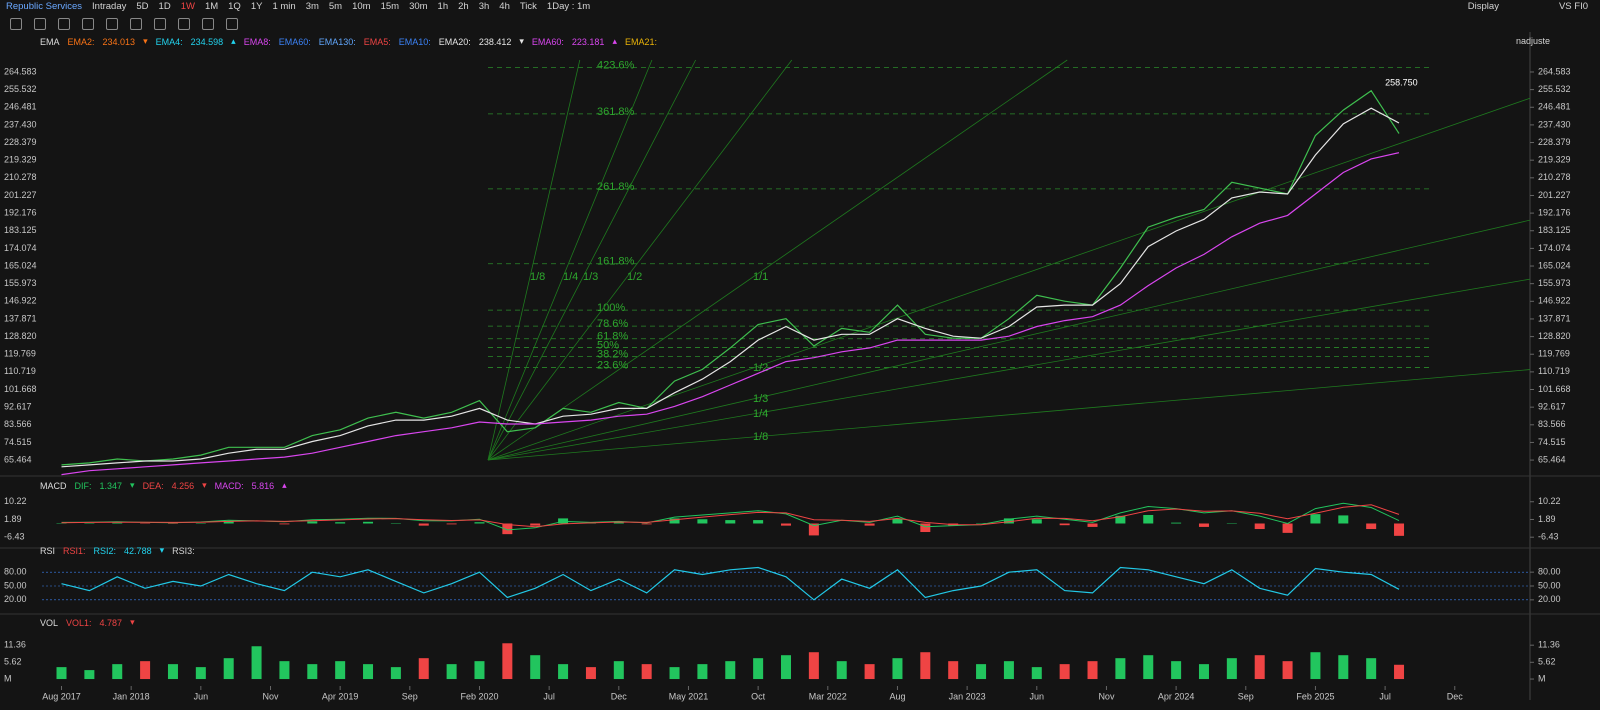 The width and height of the screenshot is (1600, 710). Describe the element at coordinates (48, 550) in the screenshot. I see `indicator-name: RSI` at that location.